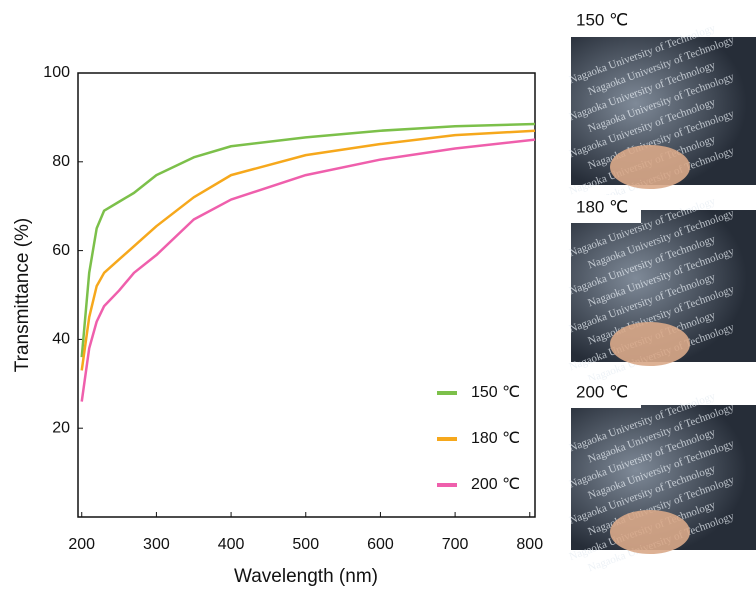 The height and width of the screenshot is (595, 756). I want to click on x-axis-title: Wavelength (nm), so click(306, 576).